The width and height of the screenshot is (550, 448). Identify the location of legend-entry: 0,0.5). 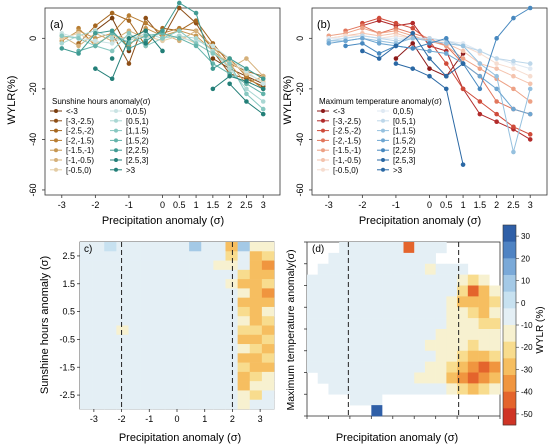
(395, 111).